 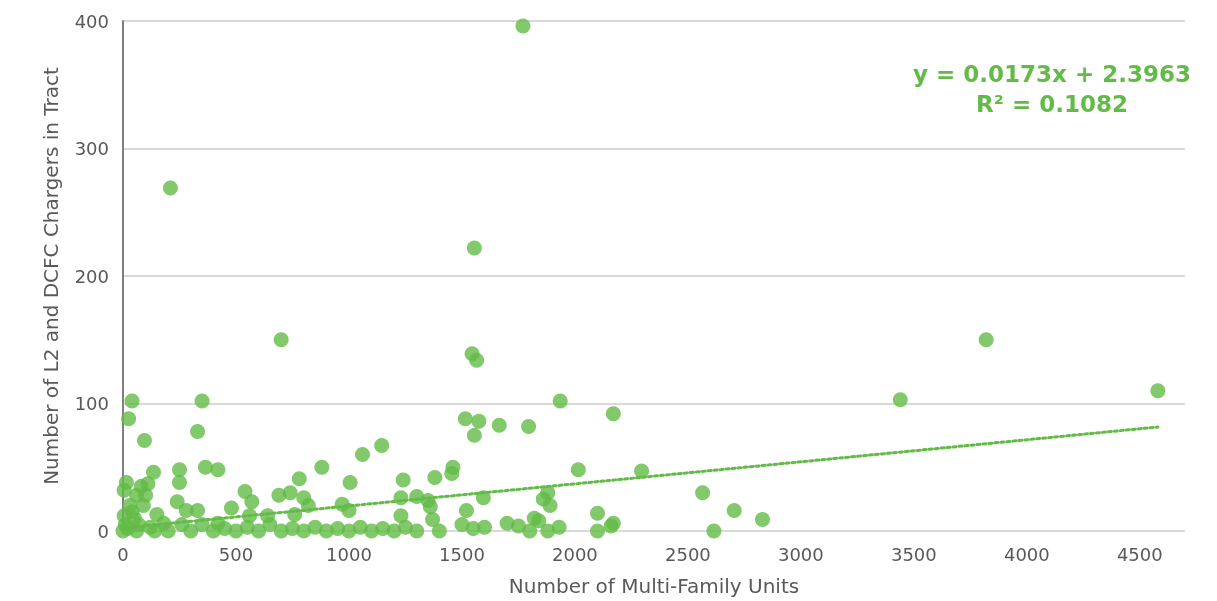 What do you see at coordinates (913, 554) in the screenshot?
I see `x-tick-label: 3500` at bounding box center [913, 554].